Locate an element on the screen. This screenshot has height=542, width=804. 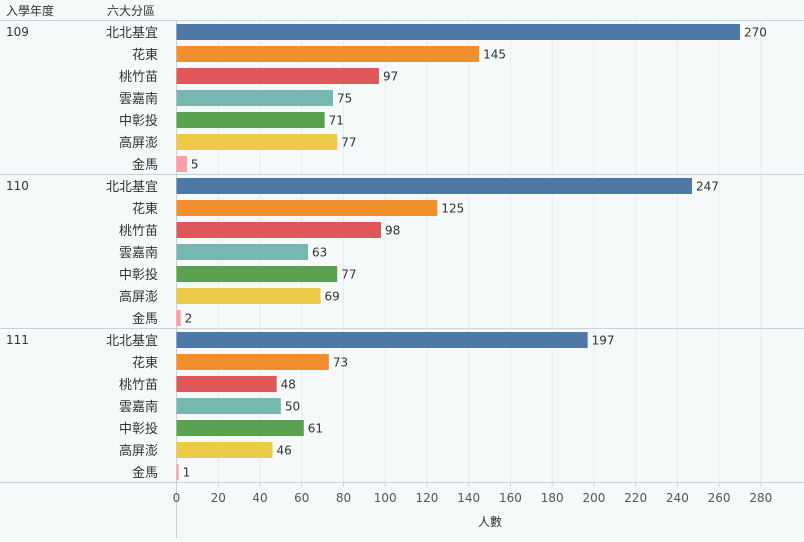
value-label: 71 is located at coordinates (336, 121).